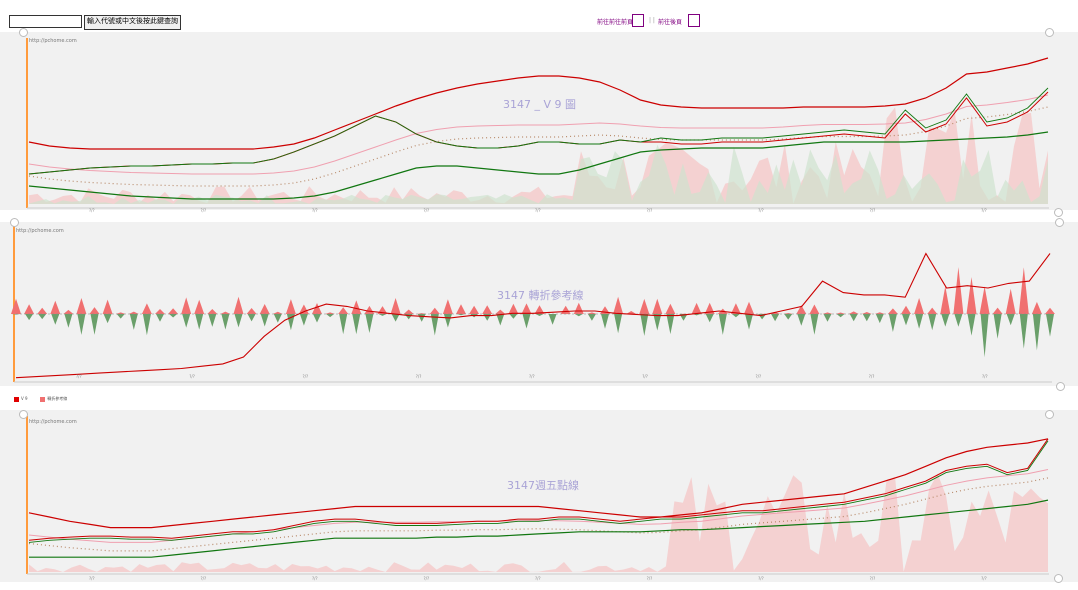  I want to click on query-button: 輸入代號或中文後按此鍵查詢, so click(132, 22).